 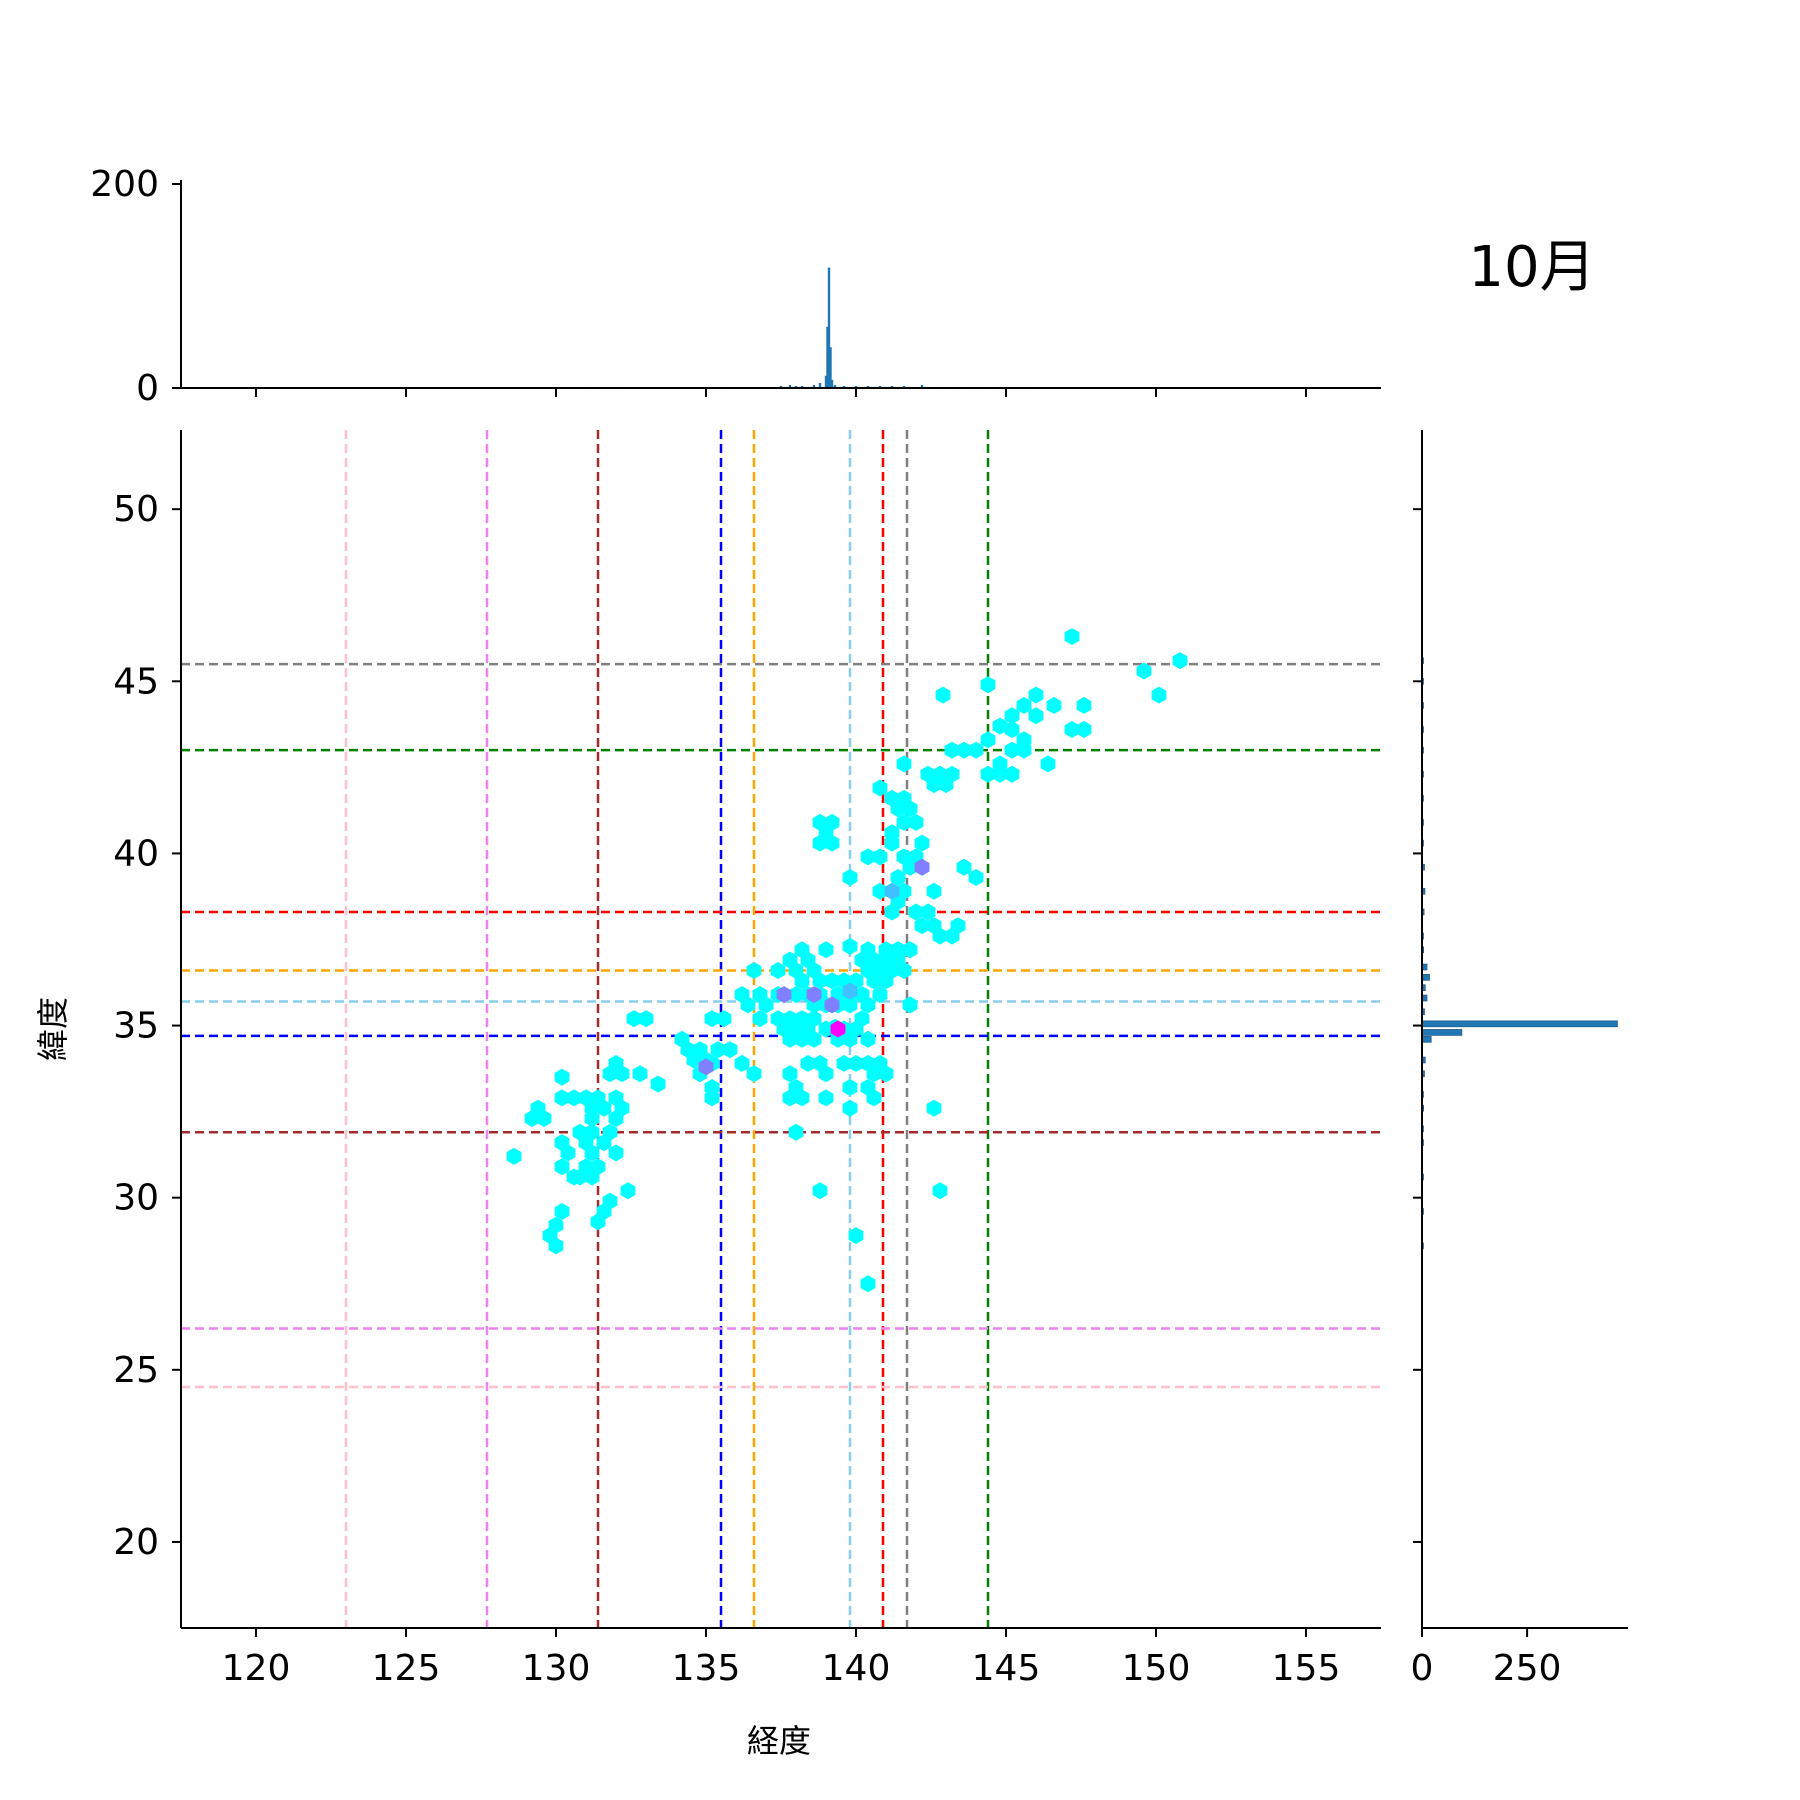 I want to click on y-tick-label: 40, so click(x=136, y=853).